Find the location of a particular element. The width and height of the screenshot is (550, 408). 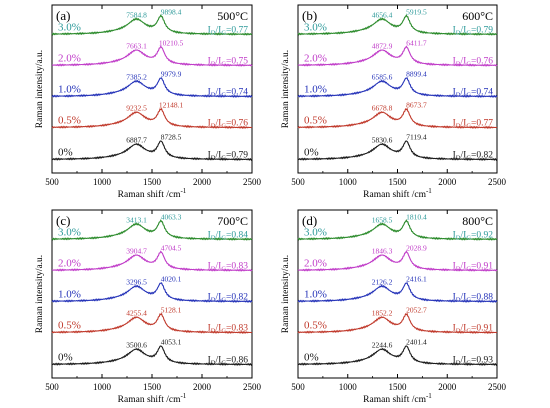

ratio-label: ID/IG=0.82 is located at coordinates (228, 298).